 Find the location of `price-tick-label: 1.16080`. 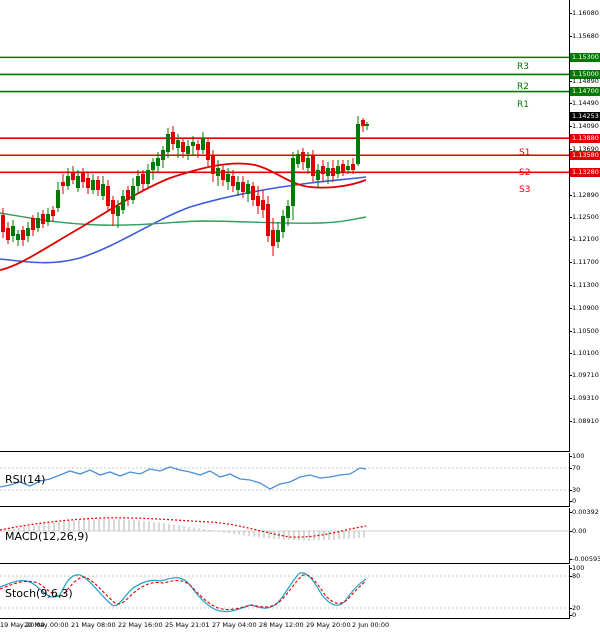

price-tick-label: 1.16080 is located at coordinates (585, 13).